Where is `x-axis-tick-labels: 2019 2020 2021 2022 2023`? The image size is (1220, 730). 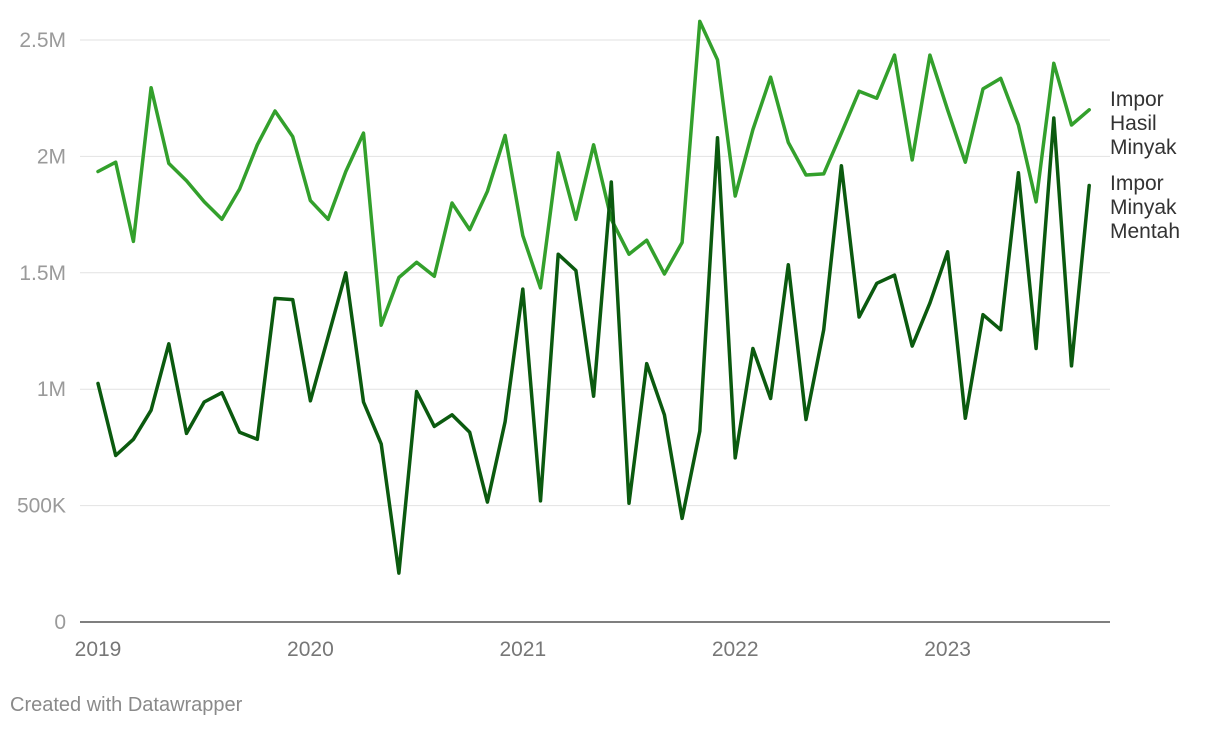 x-axis-tick-labels: 2019 2020 2021 2022 2023 is located at coordinates (523, 649).